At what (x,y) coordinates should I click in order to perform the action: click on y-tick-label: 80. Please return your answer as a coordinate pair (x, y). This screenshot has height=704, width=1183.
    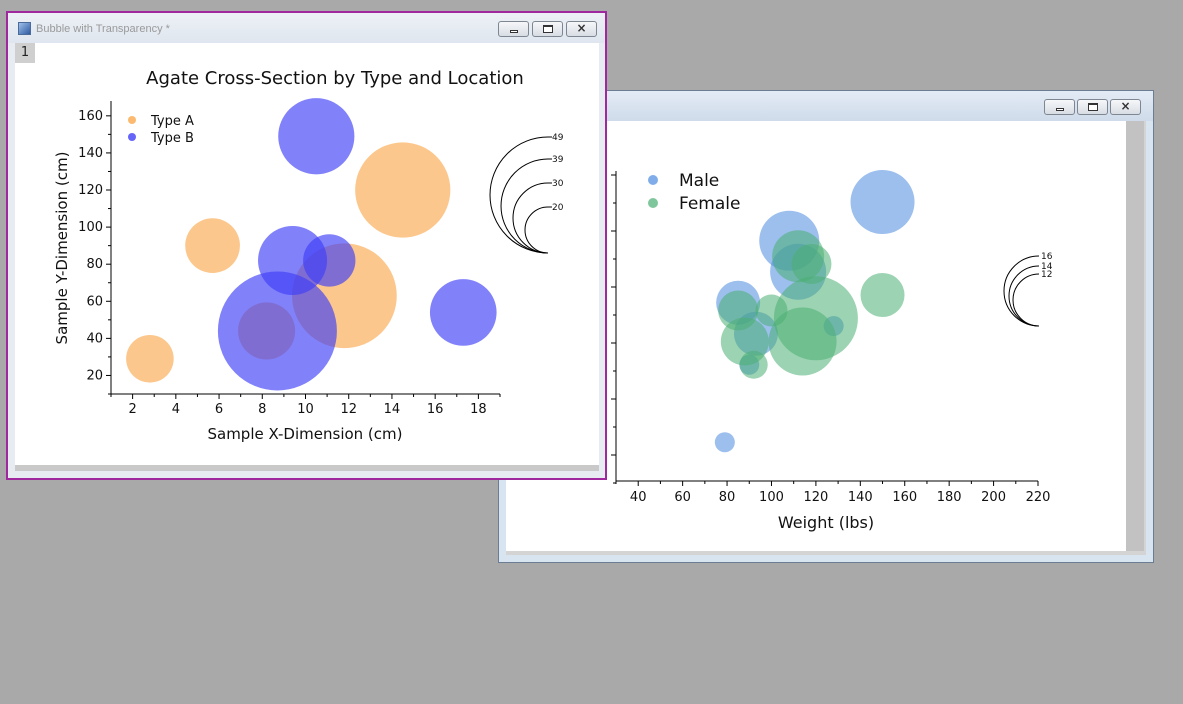
    Looking at the image, I should click on (94, 264).